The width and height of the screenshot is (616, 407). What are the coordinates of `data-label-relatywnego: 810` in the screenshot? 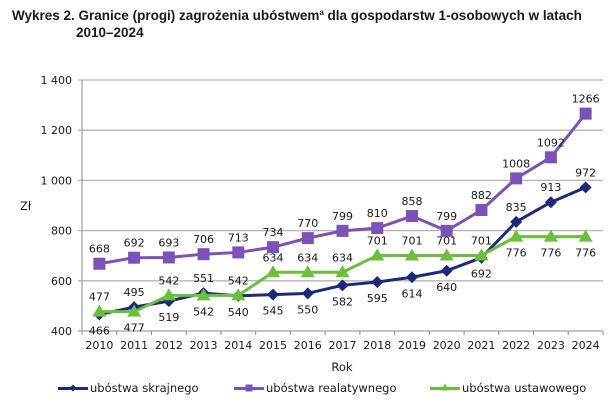 It's located at (377, 213).